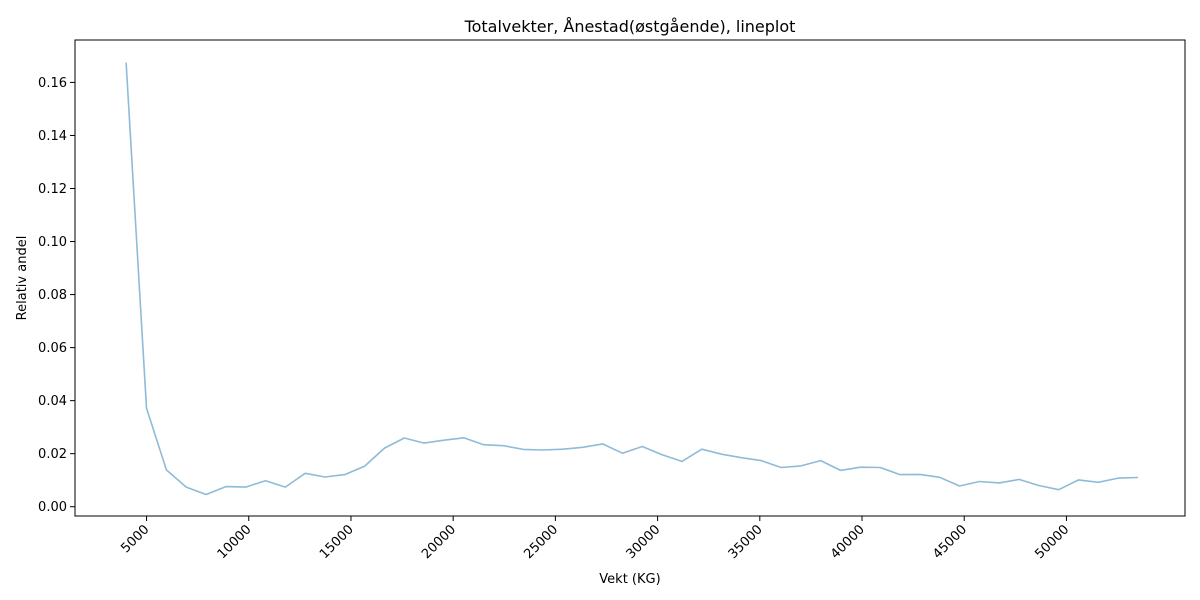  Describe the element at coordinates (848, 542) in the screenshot. I see `x-tick-label: 40000` at that location.